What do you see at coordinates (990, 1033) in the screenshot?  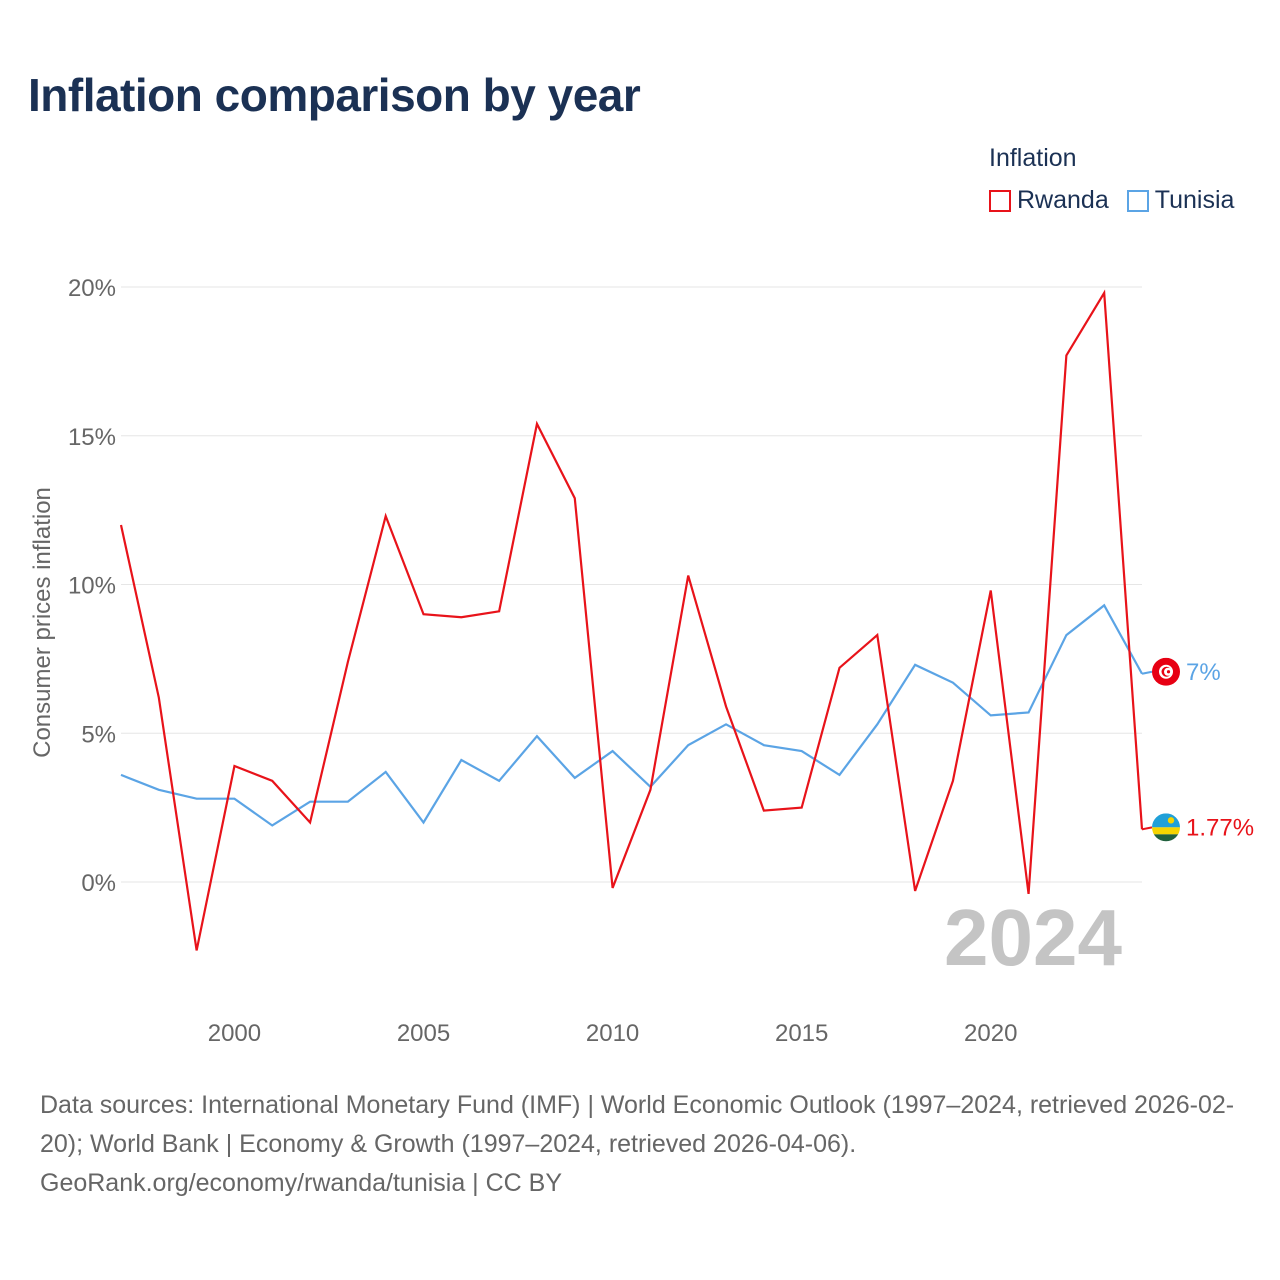 I see `x-tick-label: 2020` at bounding box center [990, 1033].